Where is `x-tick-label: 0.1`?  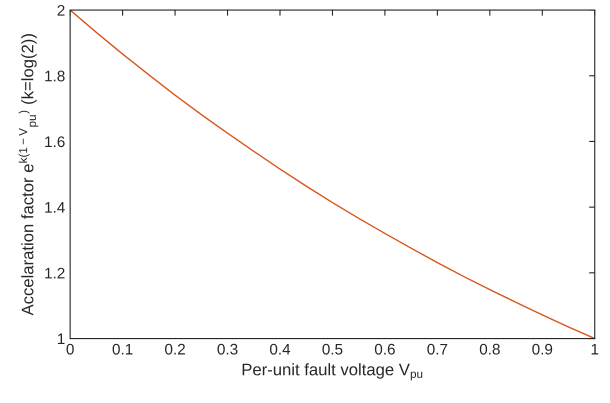
x-tick-label: 0.1 is located at coordinates (122, 349).